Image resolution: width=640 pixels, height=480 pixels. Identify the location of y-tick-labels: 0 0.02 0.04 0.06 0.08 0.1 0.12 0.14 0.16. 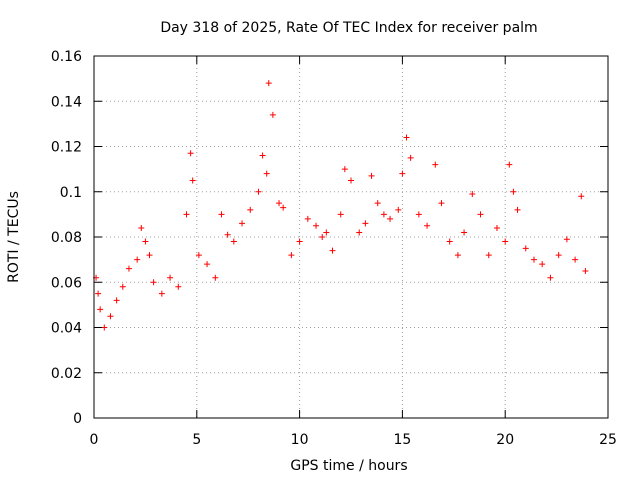
(66, 238).